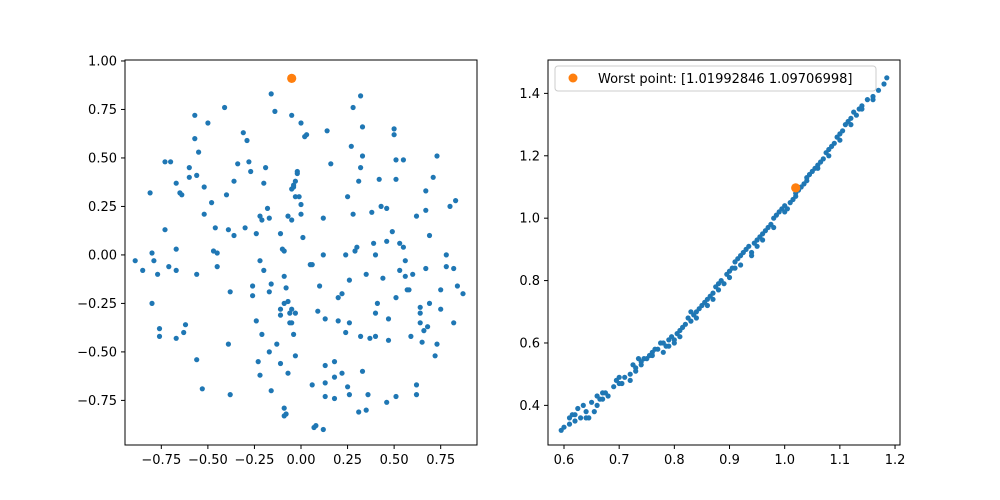  Describe the element at coordinates (102, 207) in the screenshot. I see `left-y-tick-label: 0.25` at that location.